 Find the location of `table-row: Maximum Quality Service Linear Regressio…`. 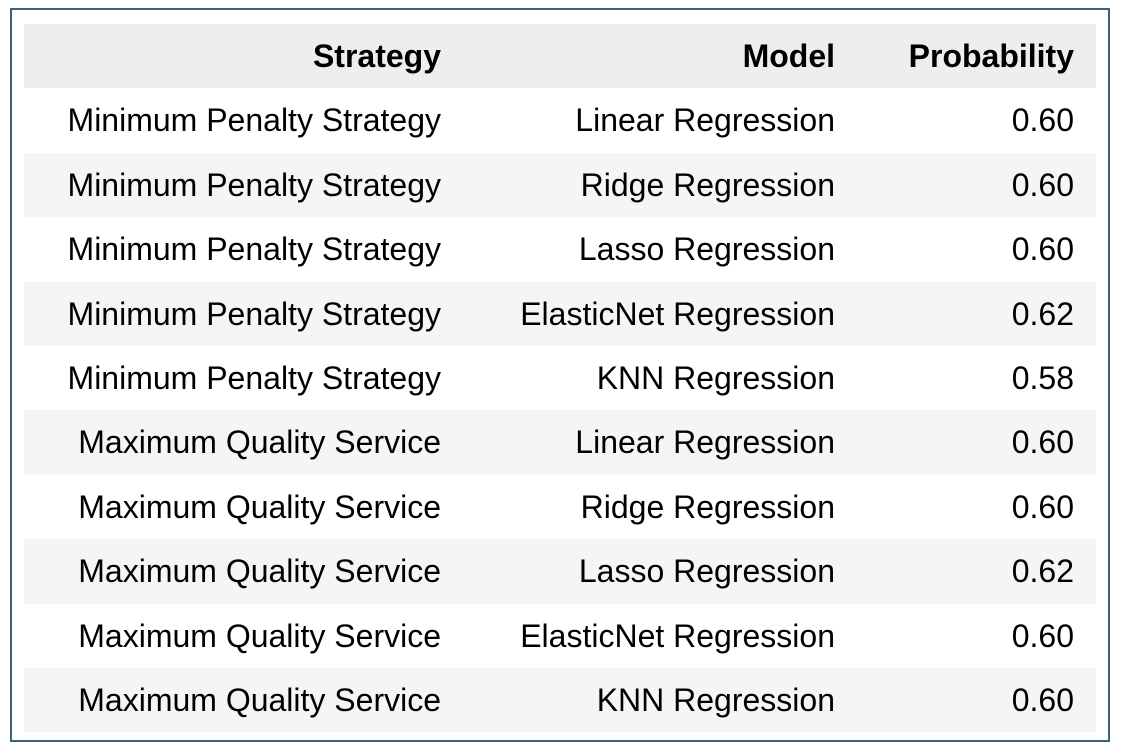

table-row: Maximum Quality Service Linear Regressio… is located at coordinates (560, 442).